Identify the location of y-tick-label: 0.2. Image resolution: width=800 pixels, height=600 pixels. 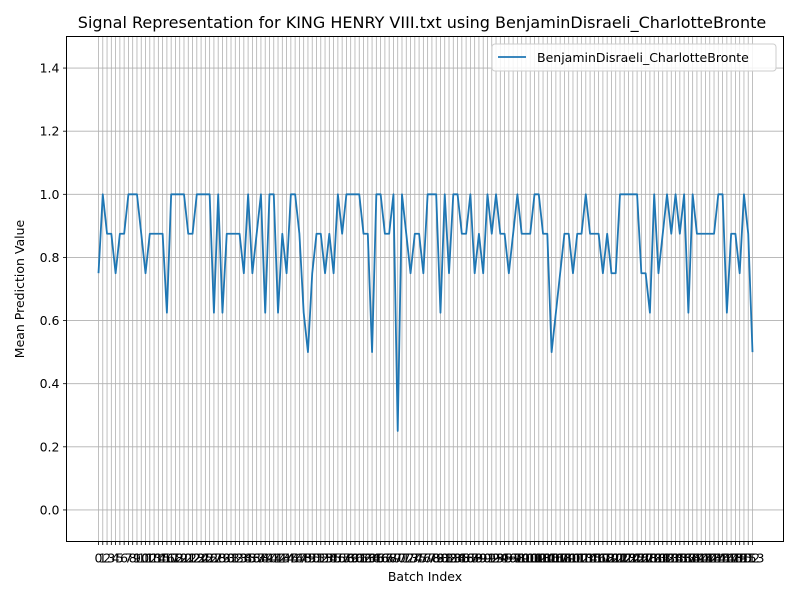
(50, 446).